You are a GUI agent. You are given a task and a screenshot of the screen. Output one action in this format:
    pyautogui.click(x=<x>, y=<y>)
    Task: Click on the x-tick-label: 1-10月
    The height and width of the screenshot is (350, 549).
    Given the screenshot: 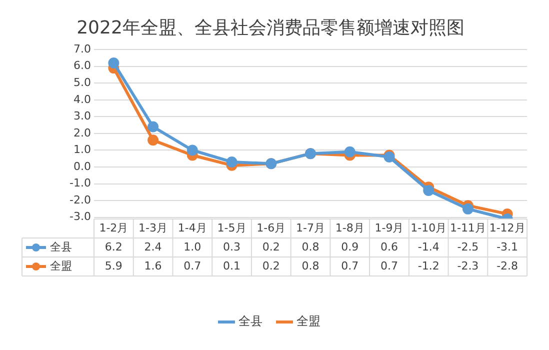 What is the action you would take?
    pyautogui.click(x=428, y=227)
    